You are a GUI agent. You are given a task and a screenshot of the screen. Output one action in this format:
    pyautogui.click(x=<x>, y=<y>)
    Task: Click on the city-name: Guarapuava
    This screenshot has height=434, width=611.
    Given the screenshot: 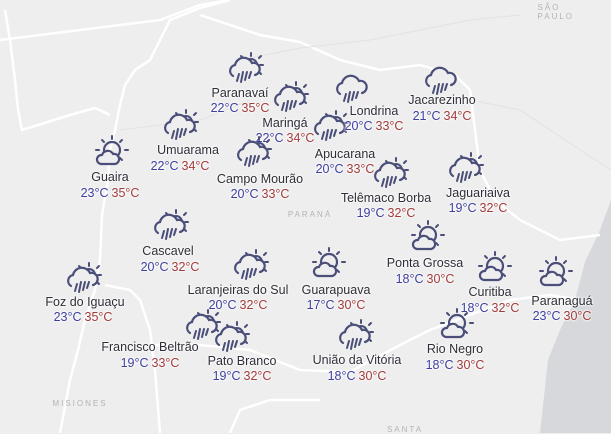 What is the action you would take?
    pyautogui.click(x=336, y=290)
    